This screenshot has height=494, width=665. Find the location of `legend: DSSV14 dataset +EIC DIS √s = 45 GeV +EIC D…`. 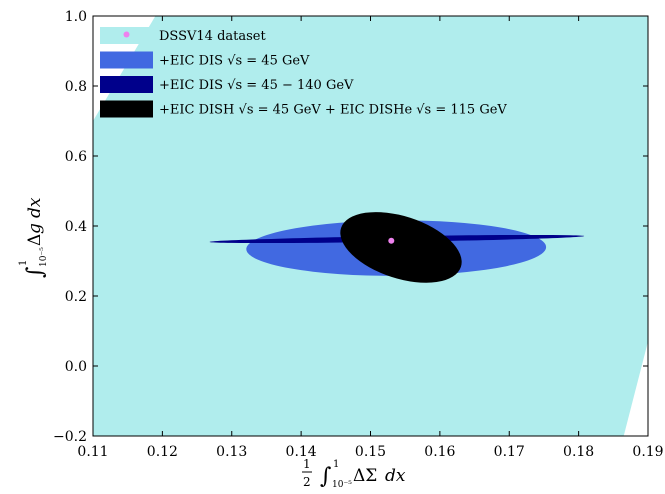

legend: DSSV14 dataset +EIC DIS √s = 45 GeV +EIC D… is located at coordinates (303, 72).